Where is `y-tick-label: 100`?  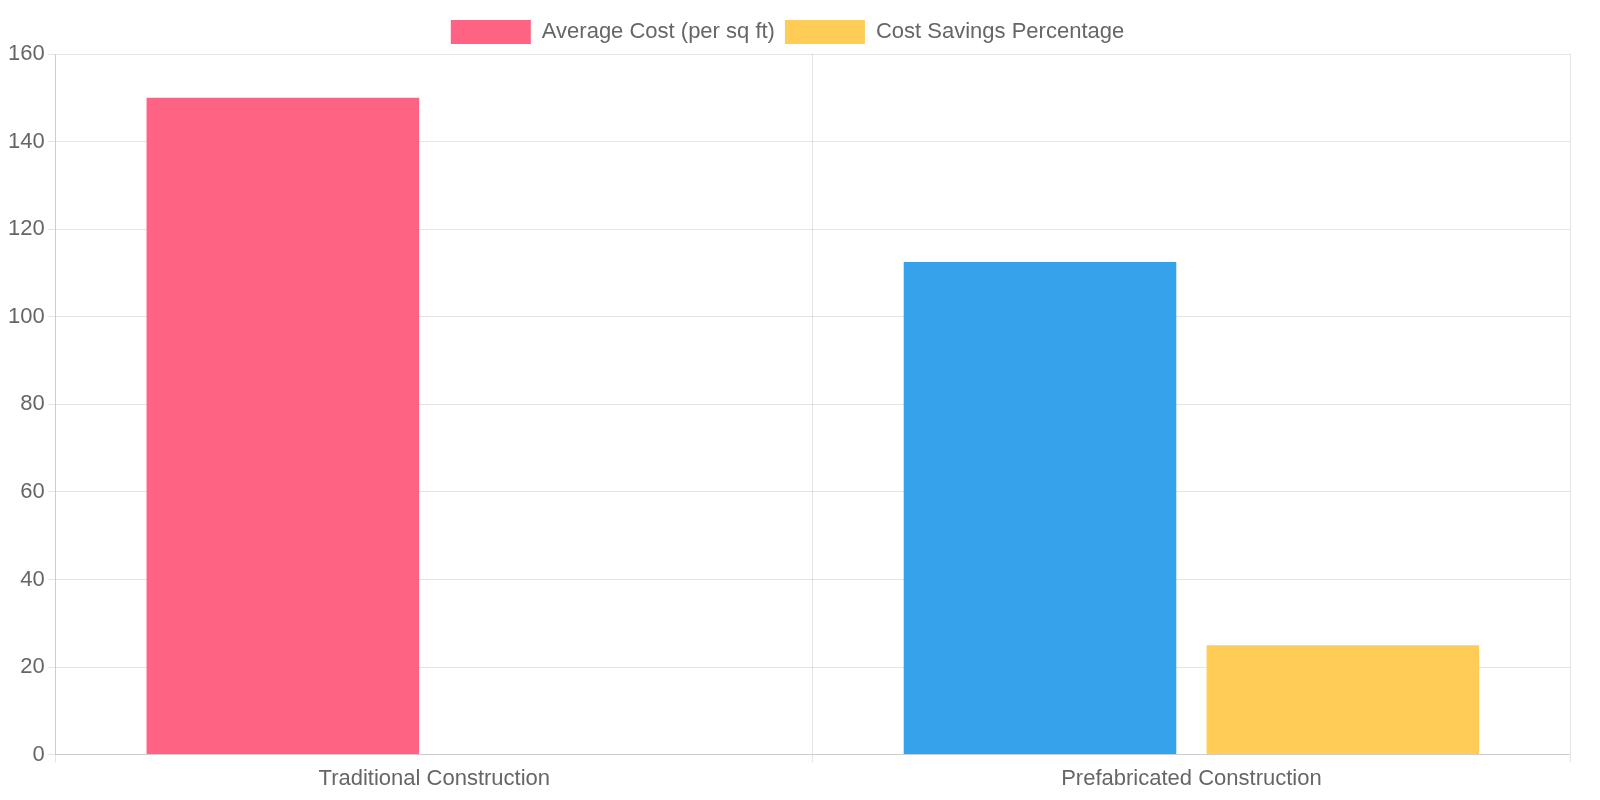 y-tick-label: 100 is located at coordinates (26, 315).